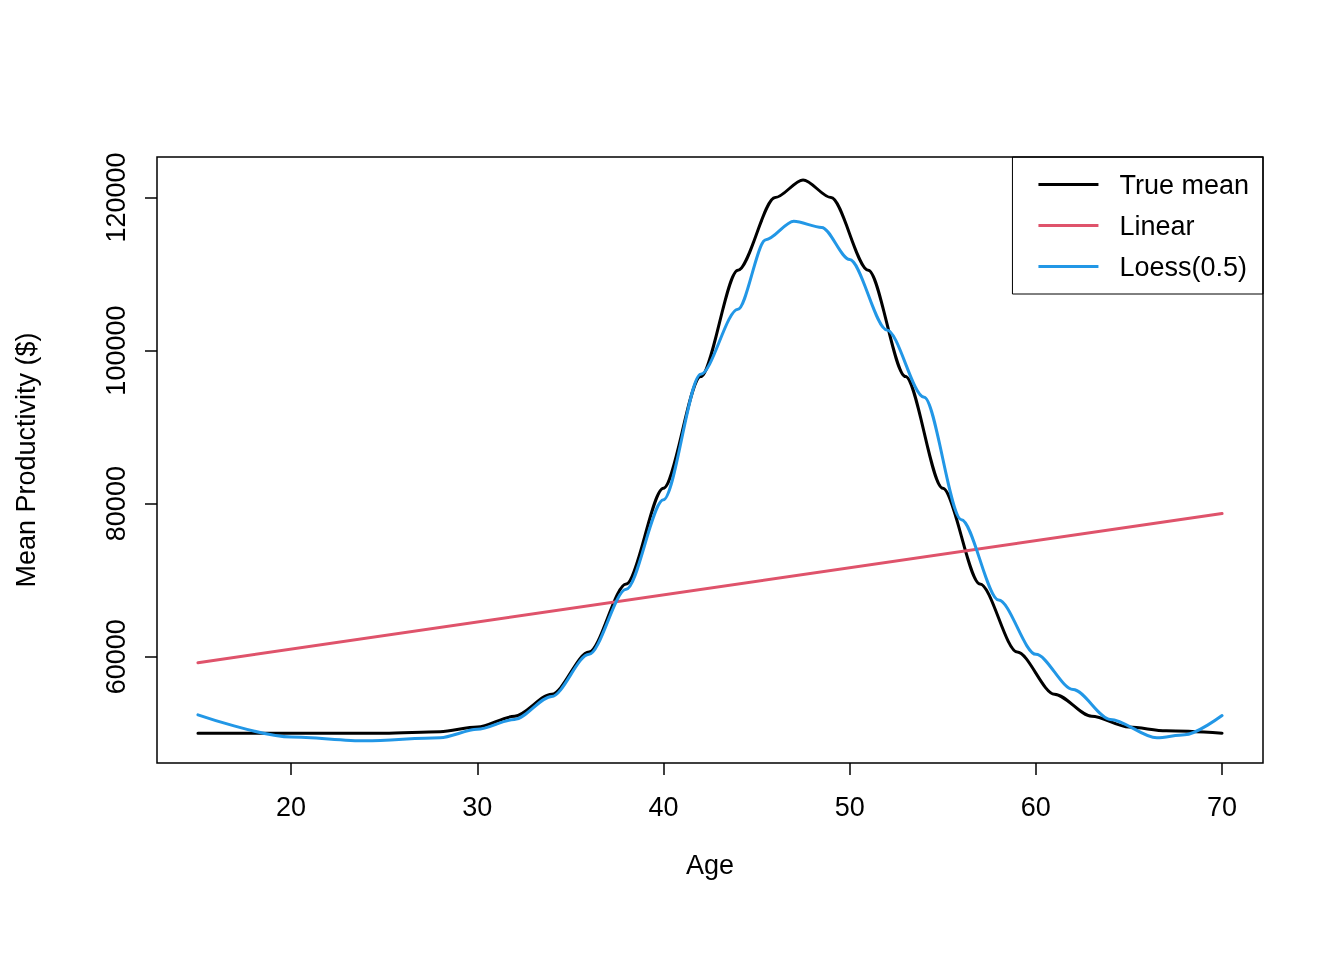 This screenshot has width=1344, height=960. Describe the element at coordinates (115, 350) in the screenshot. I see `y-tick-label: 100000` at that location.